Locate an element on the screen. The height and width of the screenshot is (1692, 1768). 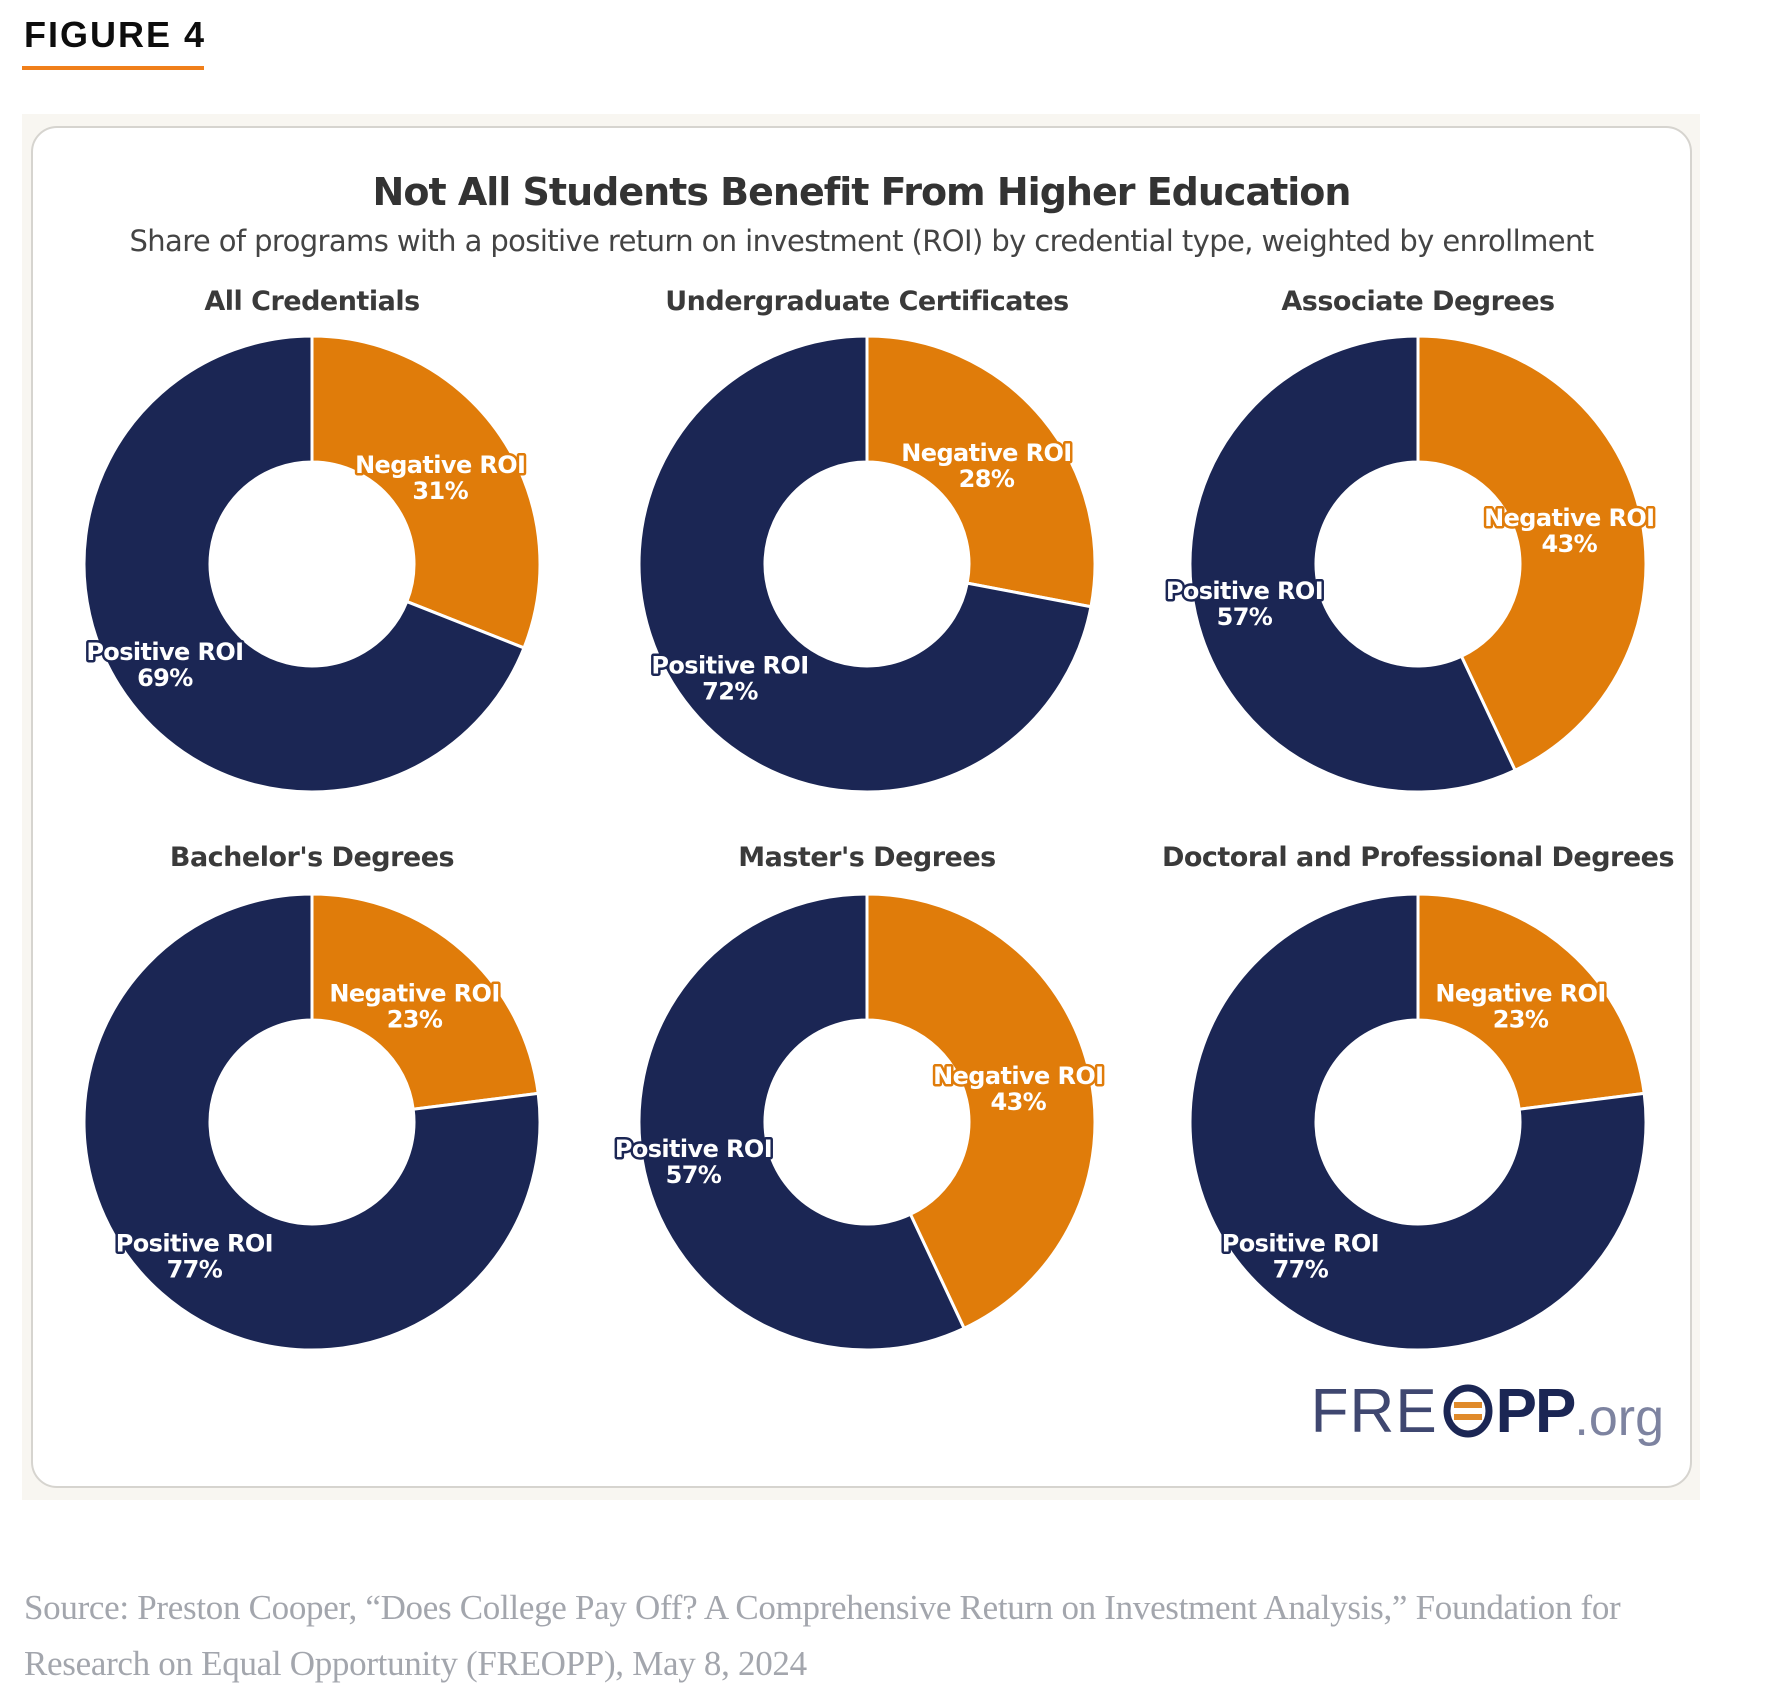
donut-title: Master's Degrees is located at coordinates (867, 857).